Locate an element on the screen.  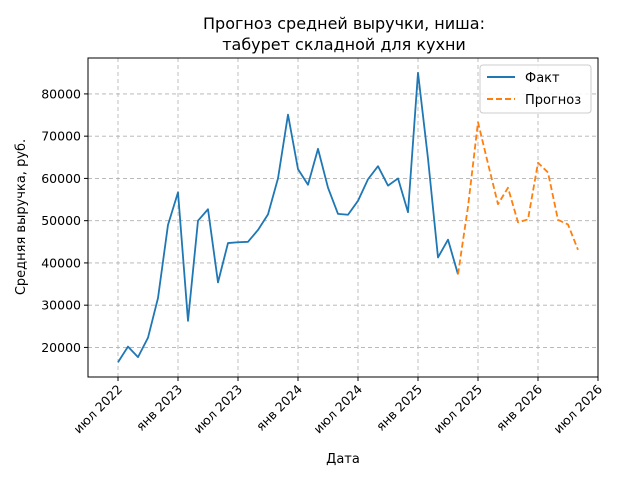
y-tick-label: 40000 is located at coordinates (61, 262).